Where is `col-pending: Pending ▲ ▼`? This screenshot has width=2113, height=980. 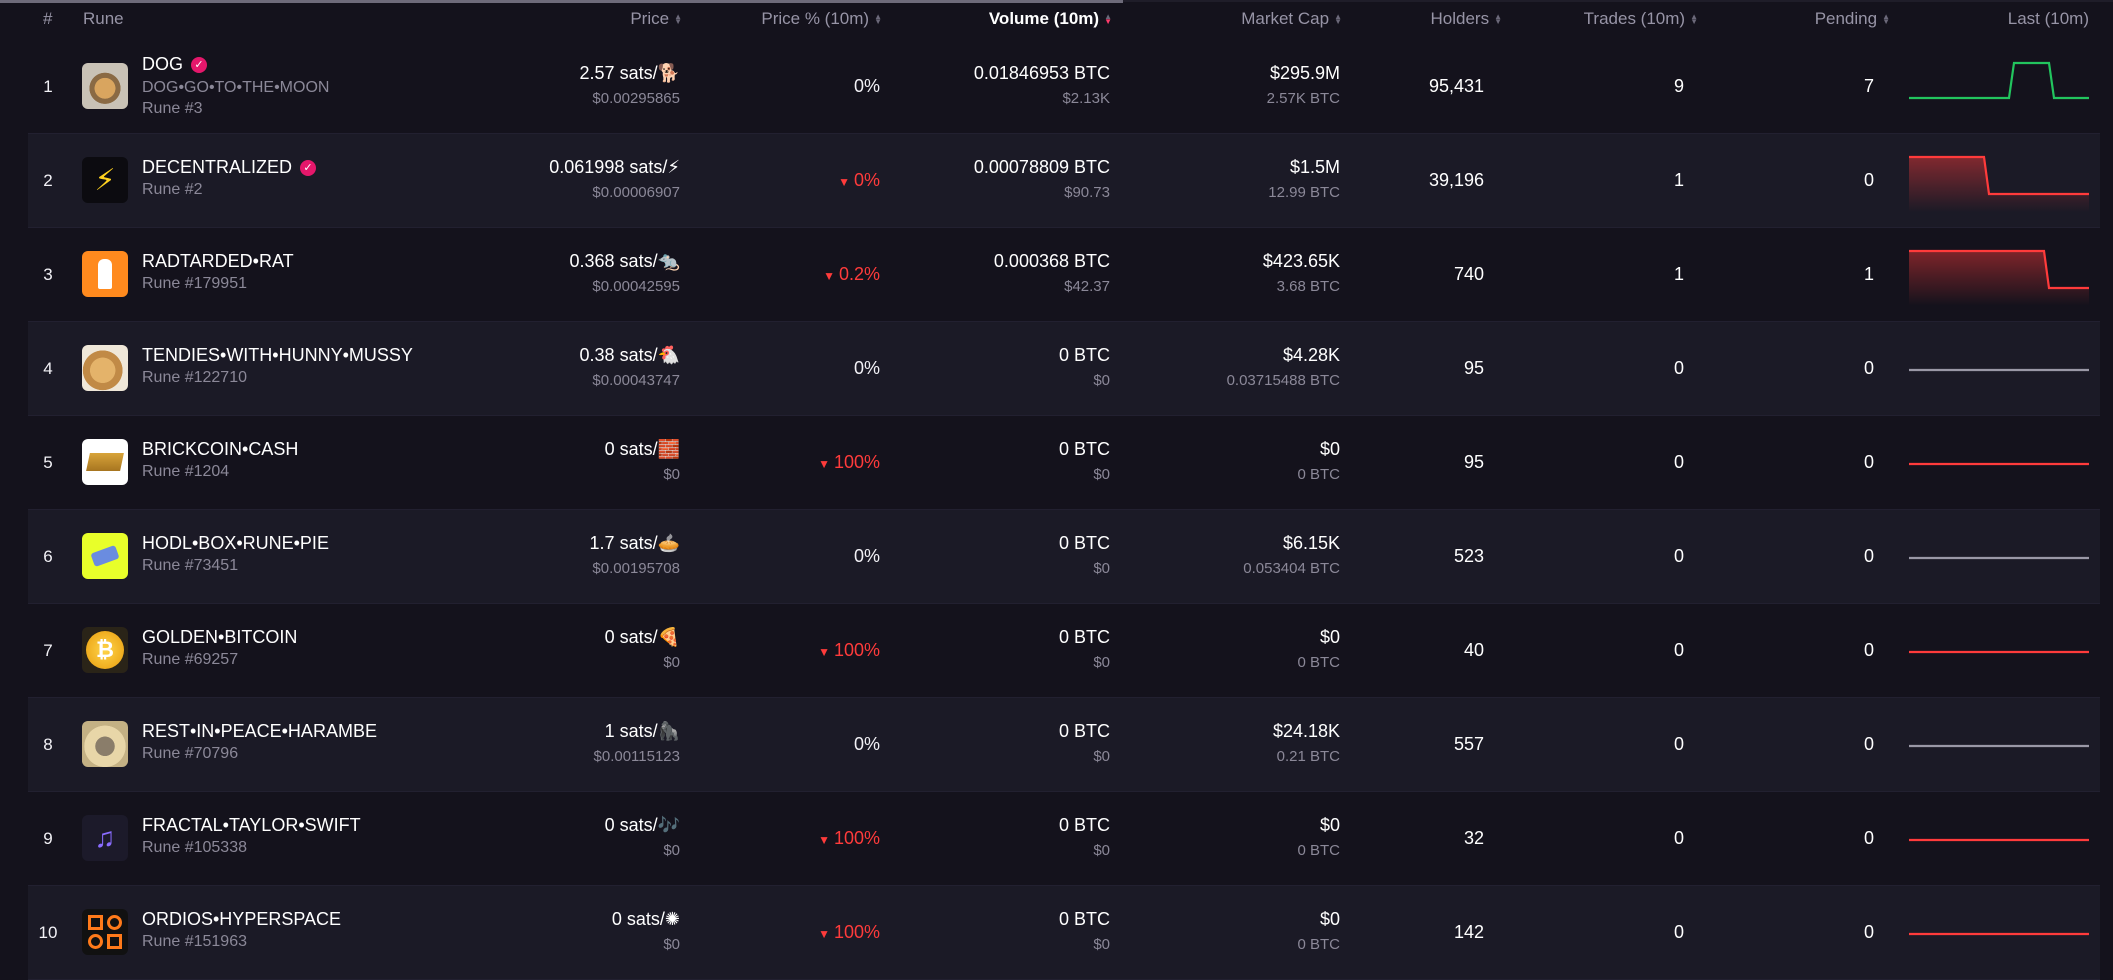
col-pending: Pending ▲ ▼ is located at coordinates (1852, 18).